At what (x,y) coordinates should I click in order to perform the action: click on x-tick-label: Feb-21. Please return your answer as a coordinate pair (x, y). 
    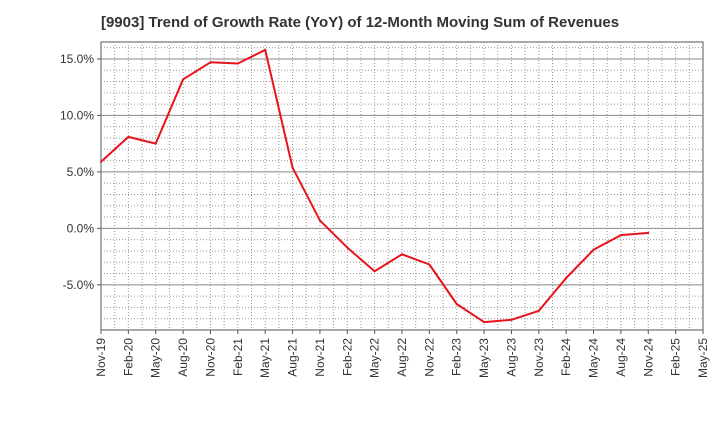
    Looking at the image, I should click on (238, 357).